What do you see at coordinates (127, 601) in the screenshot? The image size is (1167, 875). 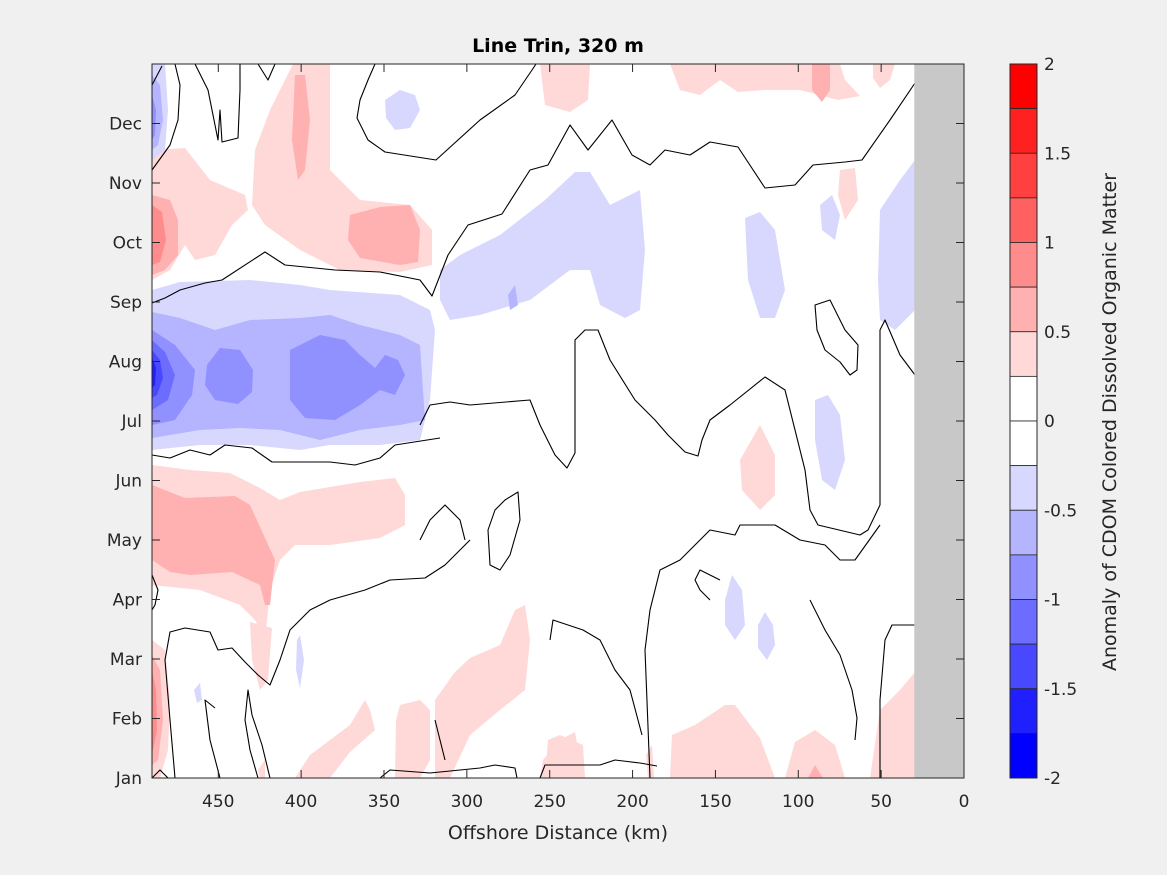 I see `y-tick-label: Apr` at bounding box center [127, 601].